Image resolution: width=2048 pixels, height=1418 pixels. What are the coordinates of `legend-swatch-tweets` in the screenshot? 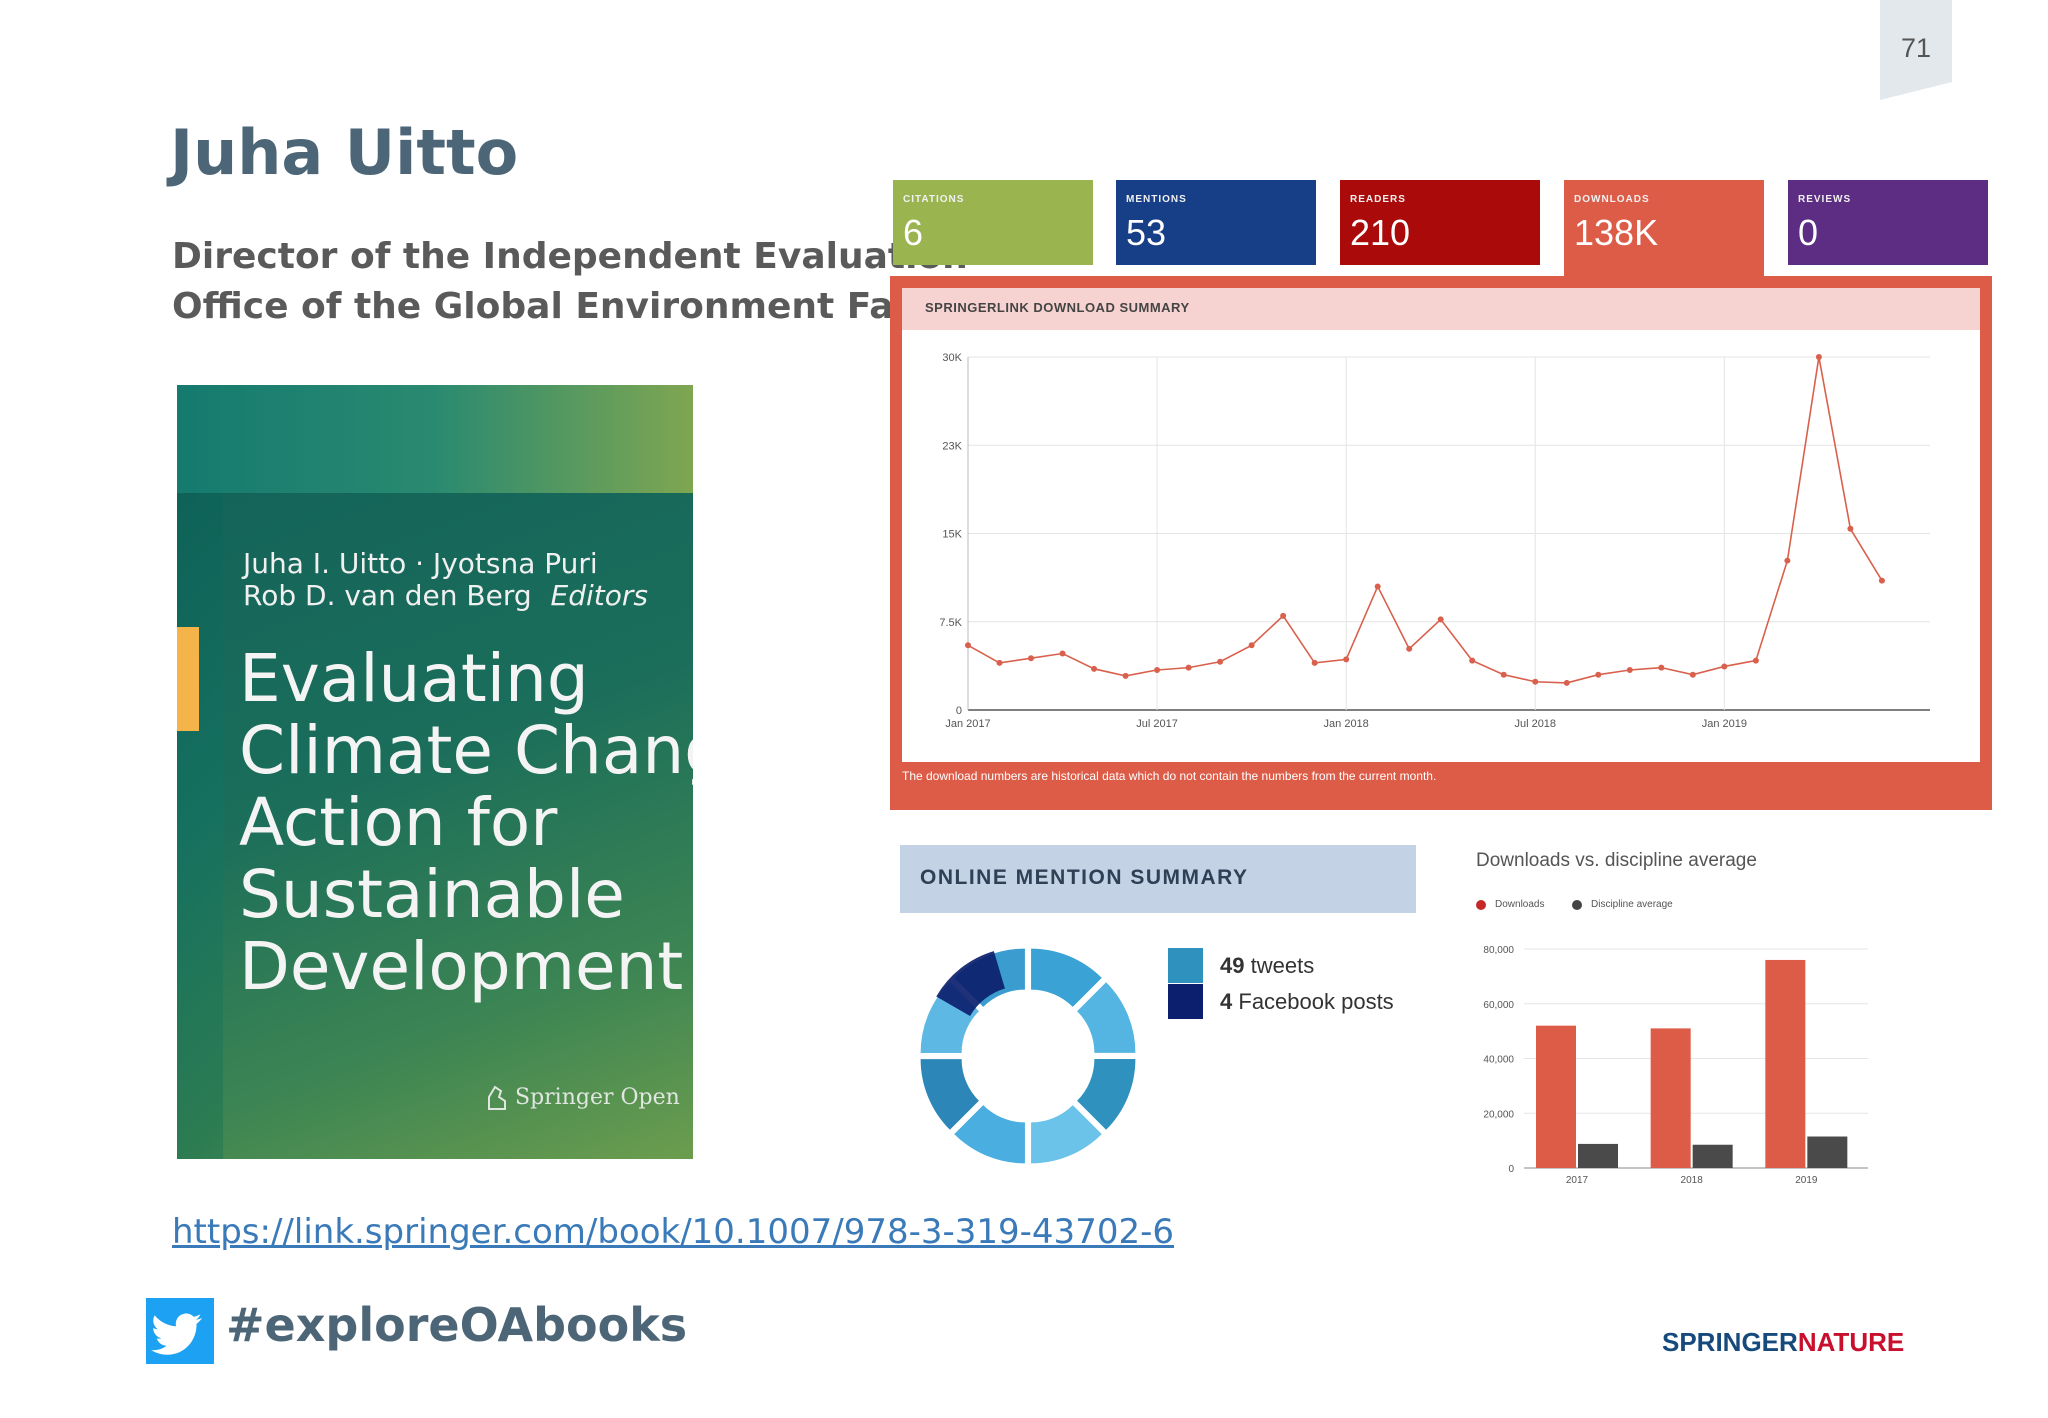 It's located at (1185, 965).